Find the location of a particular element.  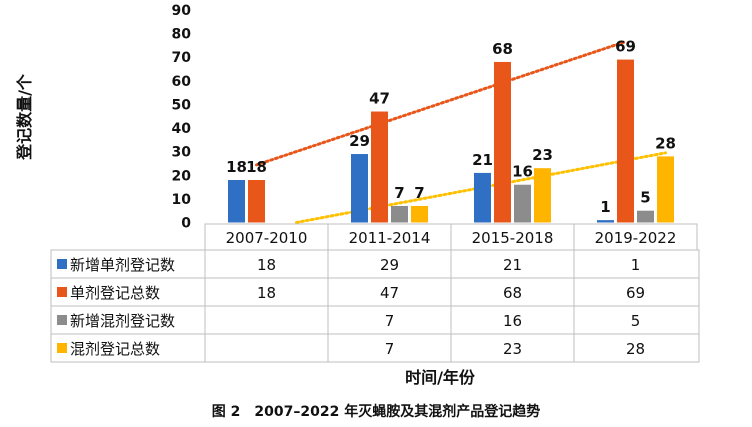

legend-label: 新增混剂登记数 is located at coordinates (122, 321).